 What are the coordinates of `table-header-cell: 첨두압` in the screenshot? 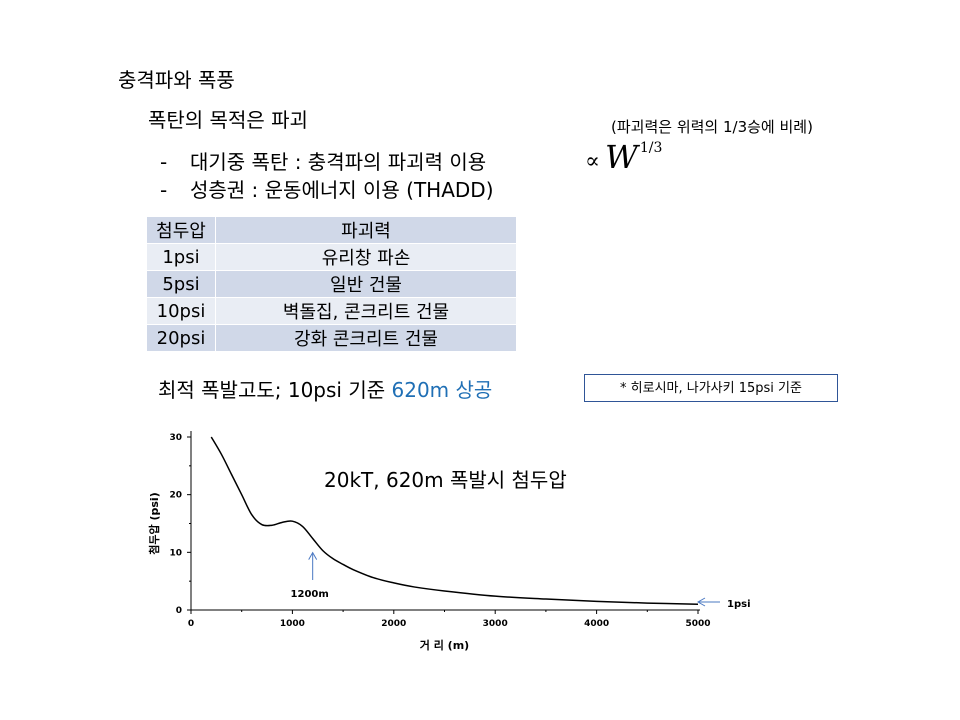 It's located at (181, 230).